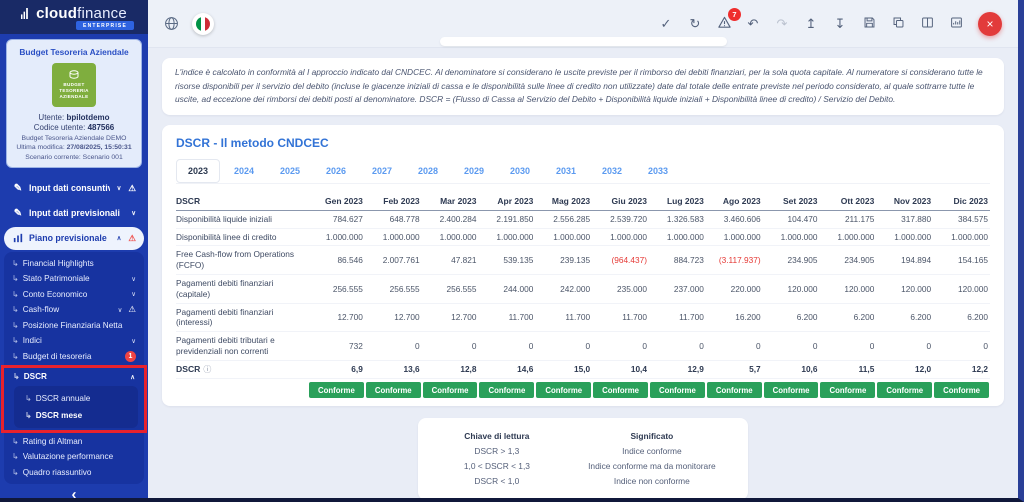  I want to click on check-icon: ✓, so click(666, 23).